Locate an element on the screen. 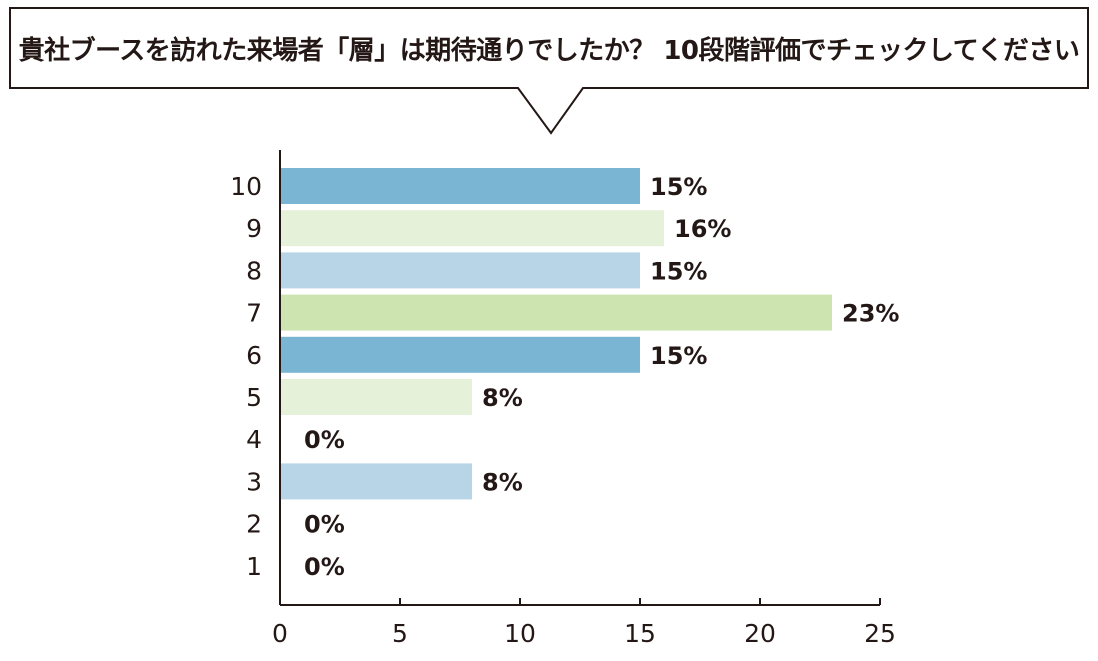 Image resolution: width=1098 pixels, height=661 pixels. x-tick-label: 0 is located at coordinates (280, 633).